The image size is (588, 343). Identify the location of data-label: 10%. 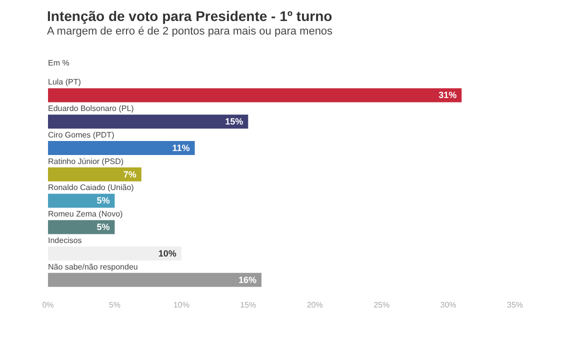
(167, 253).